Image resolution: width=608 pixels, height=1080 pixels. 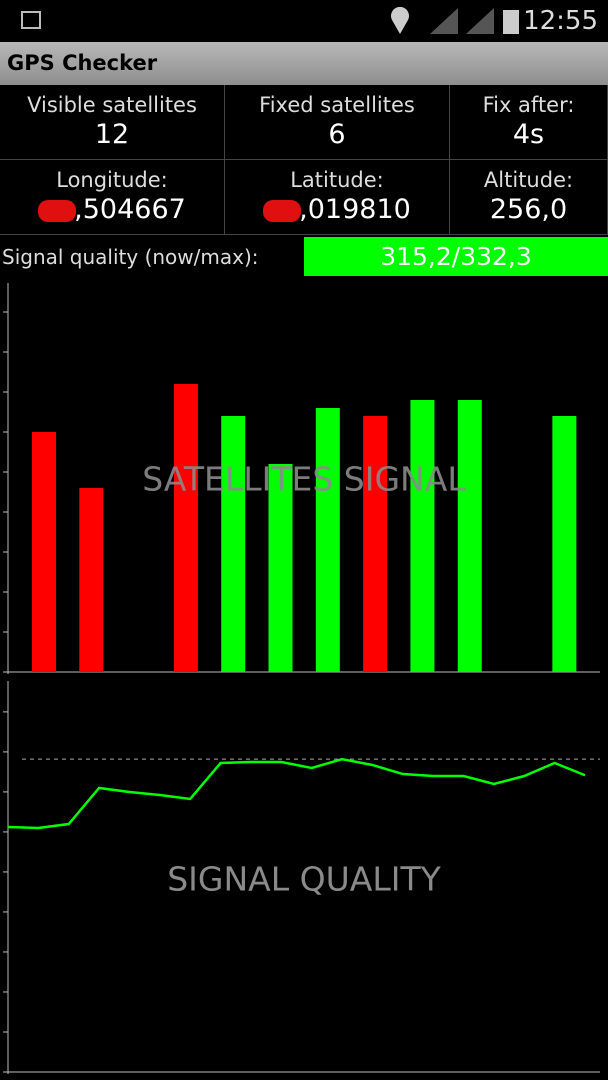 I want to click on info-label: Fixed satellites, so click(x=337, y=105).